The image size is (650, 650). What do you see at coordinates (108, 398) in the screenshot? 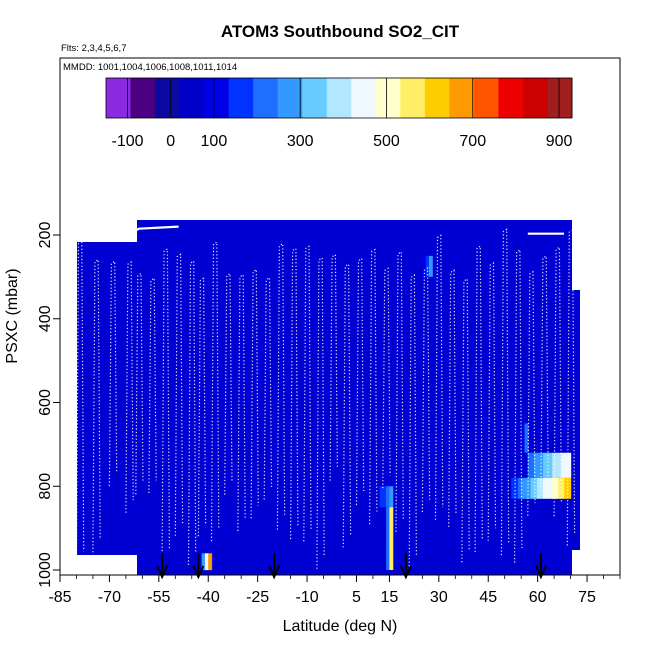
I see `heatmap-background-south` at bounding box center [108, 398].